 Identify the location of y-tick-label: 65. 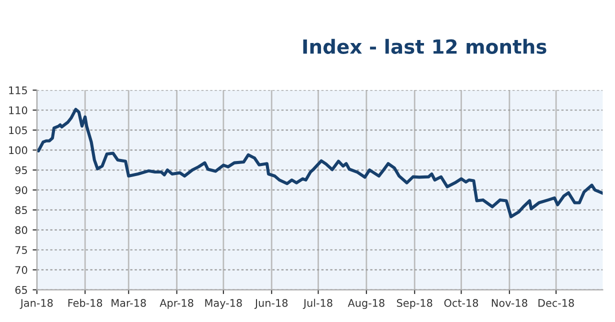
(21, 290).